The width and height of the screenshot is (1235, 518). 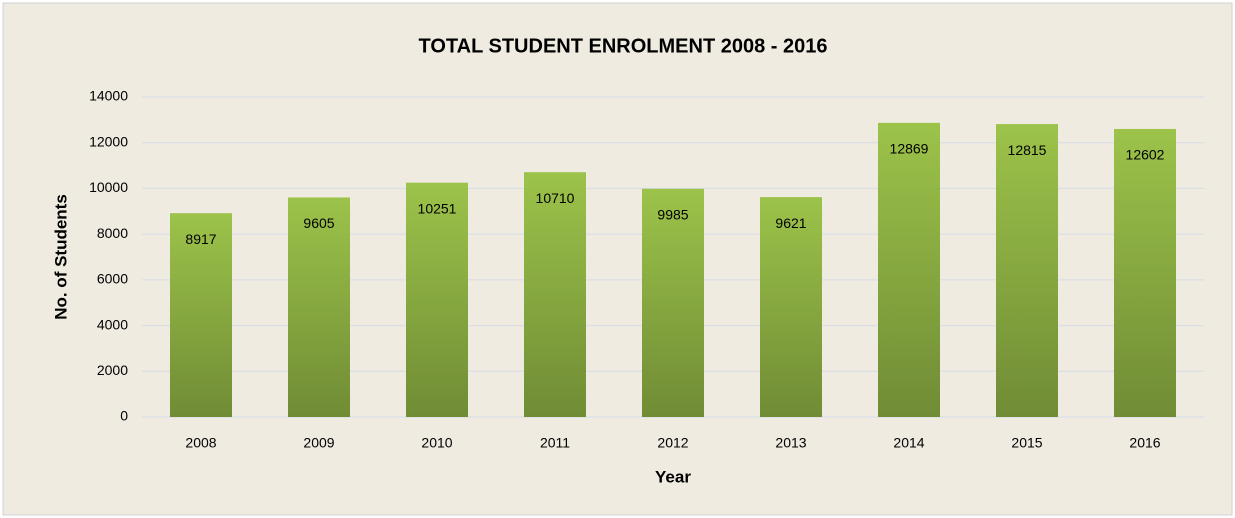 What do you see at coordinates (60, 257) in the screenshot?
I see `y-axis-title: No. of Students` at bounding box center [60, 257].